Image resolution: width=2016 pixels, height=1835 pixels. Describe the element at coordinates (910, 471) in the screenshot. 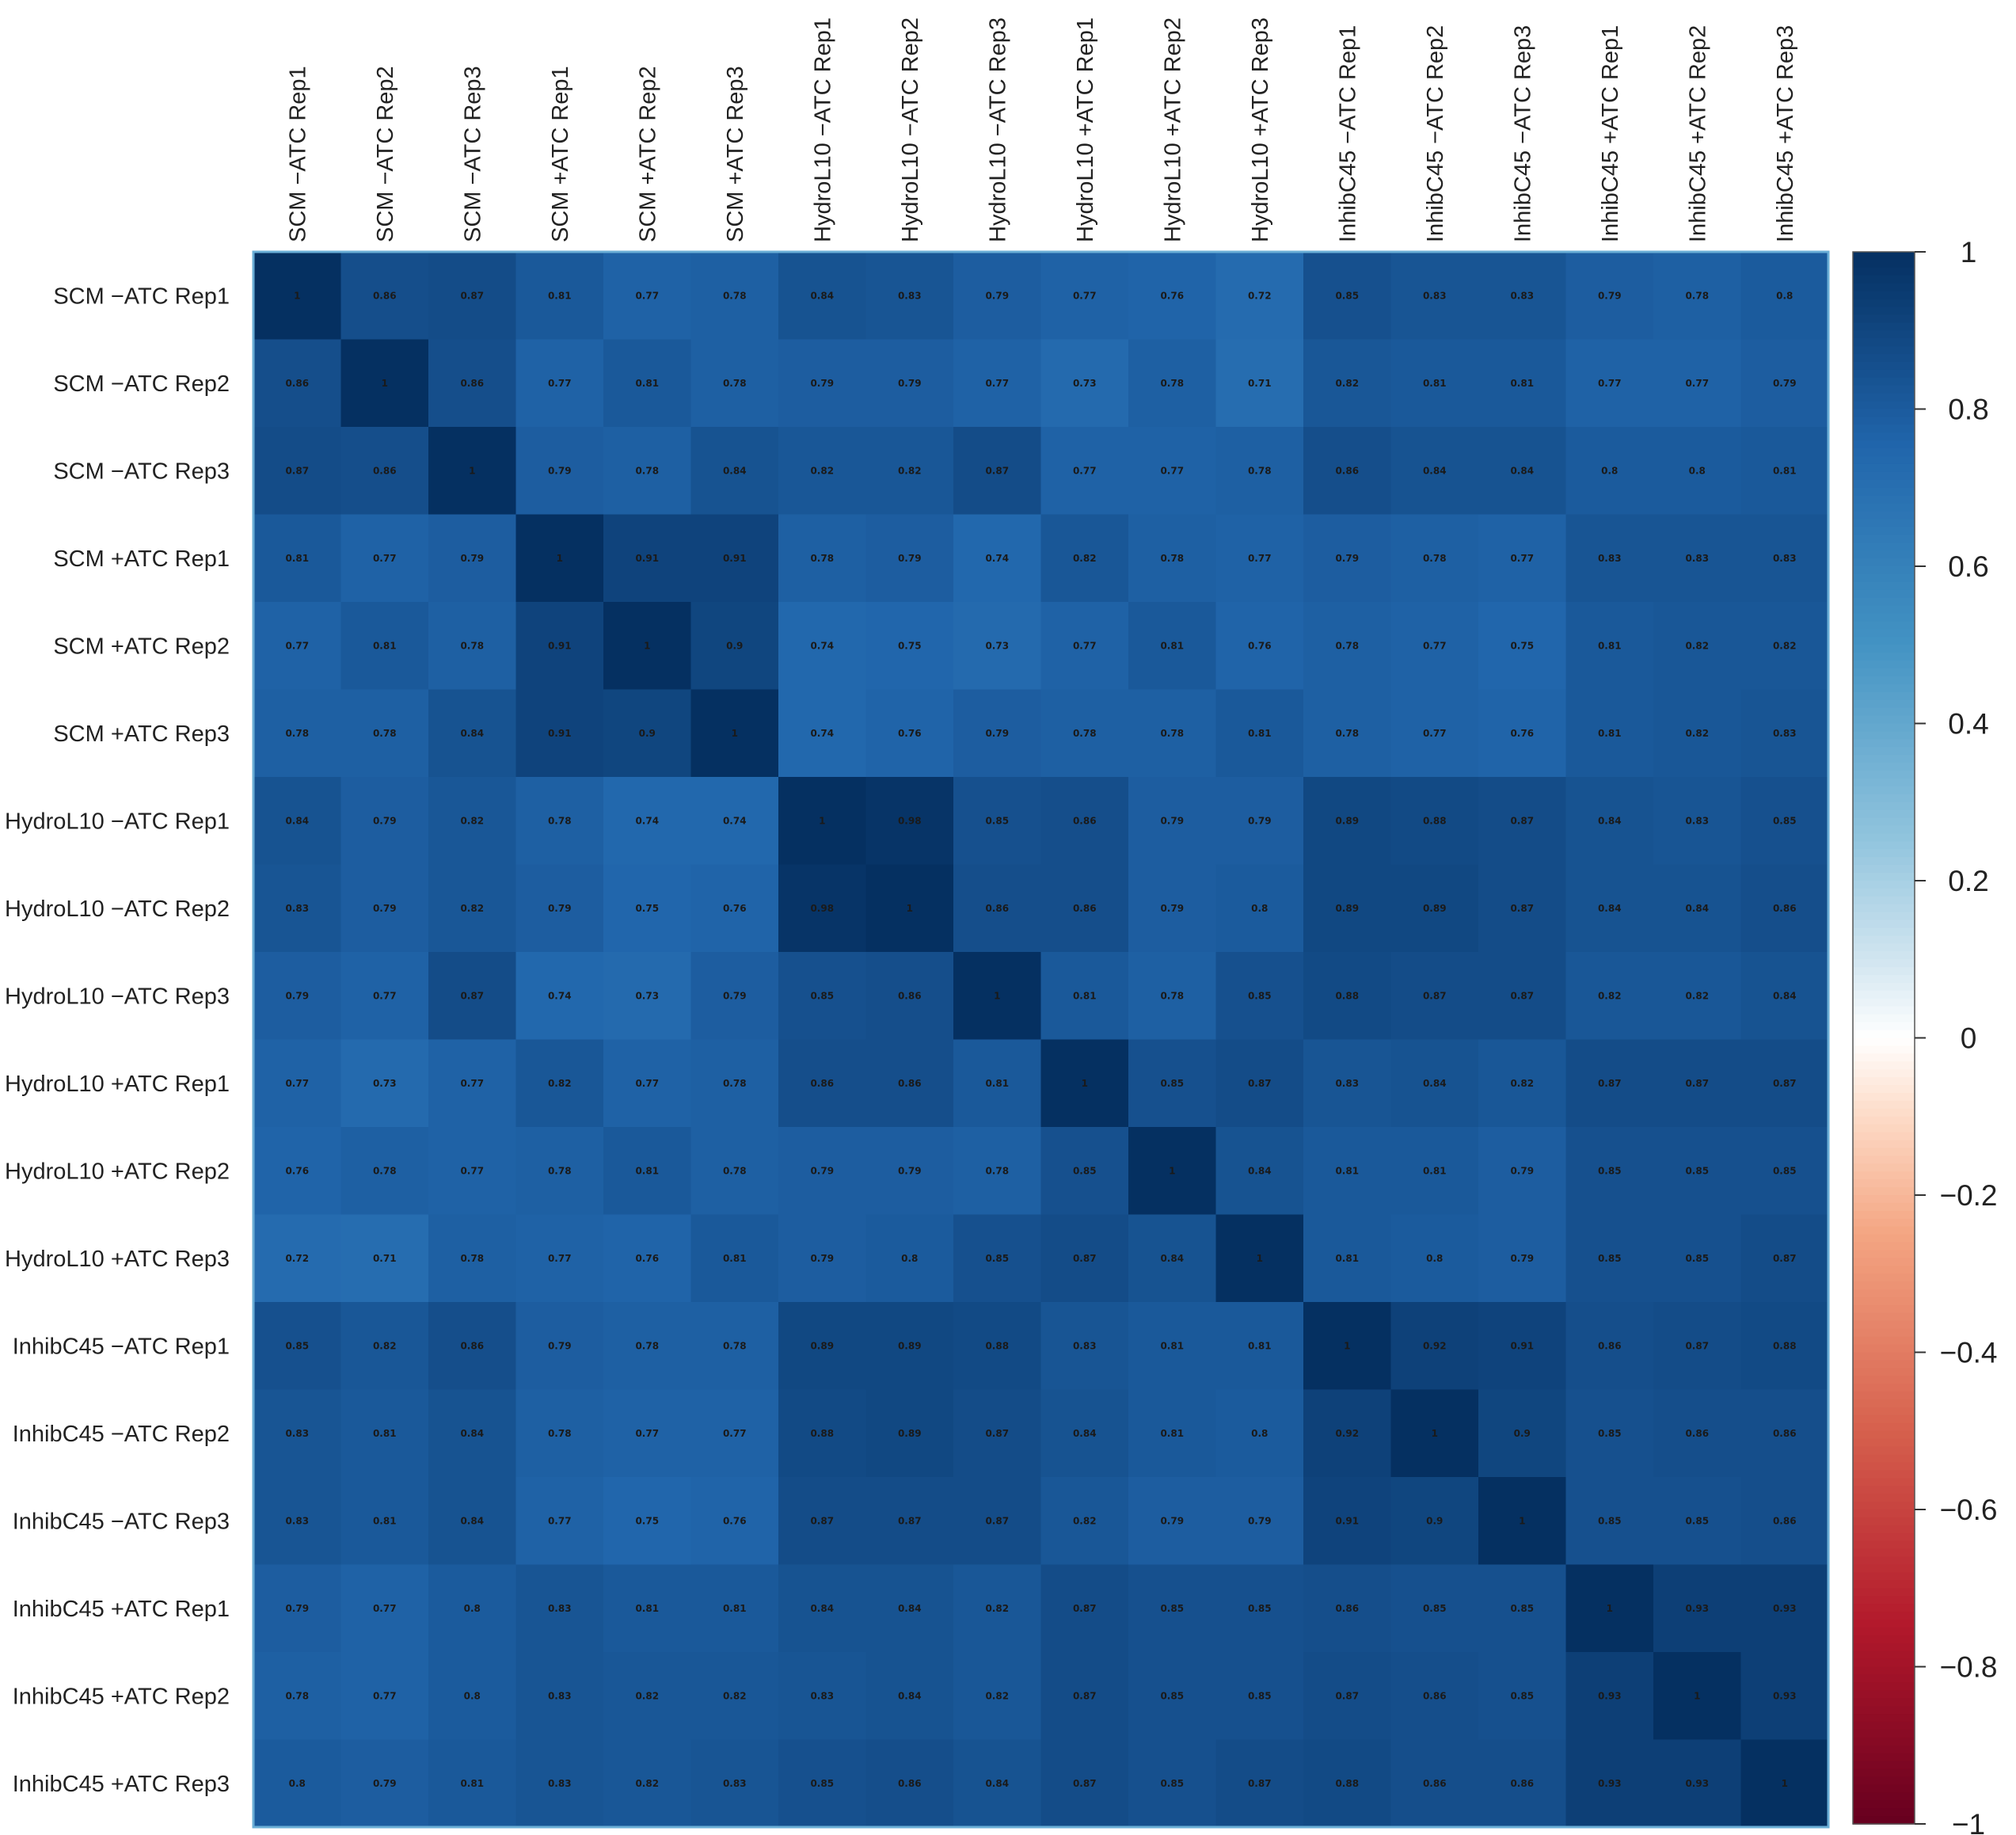

I see `cell-value-r2-c7: 0.82` at that location.